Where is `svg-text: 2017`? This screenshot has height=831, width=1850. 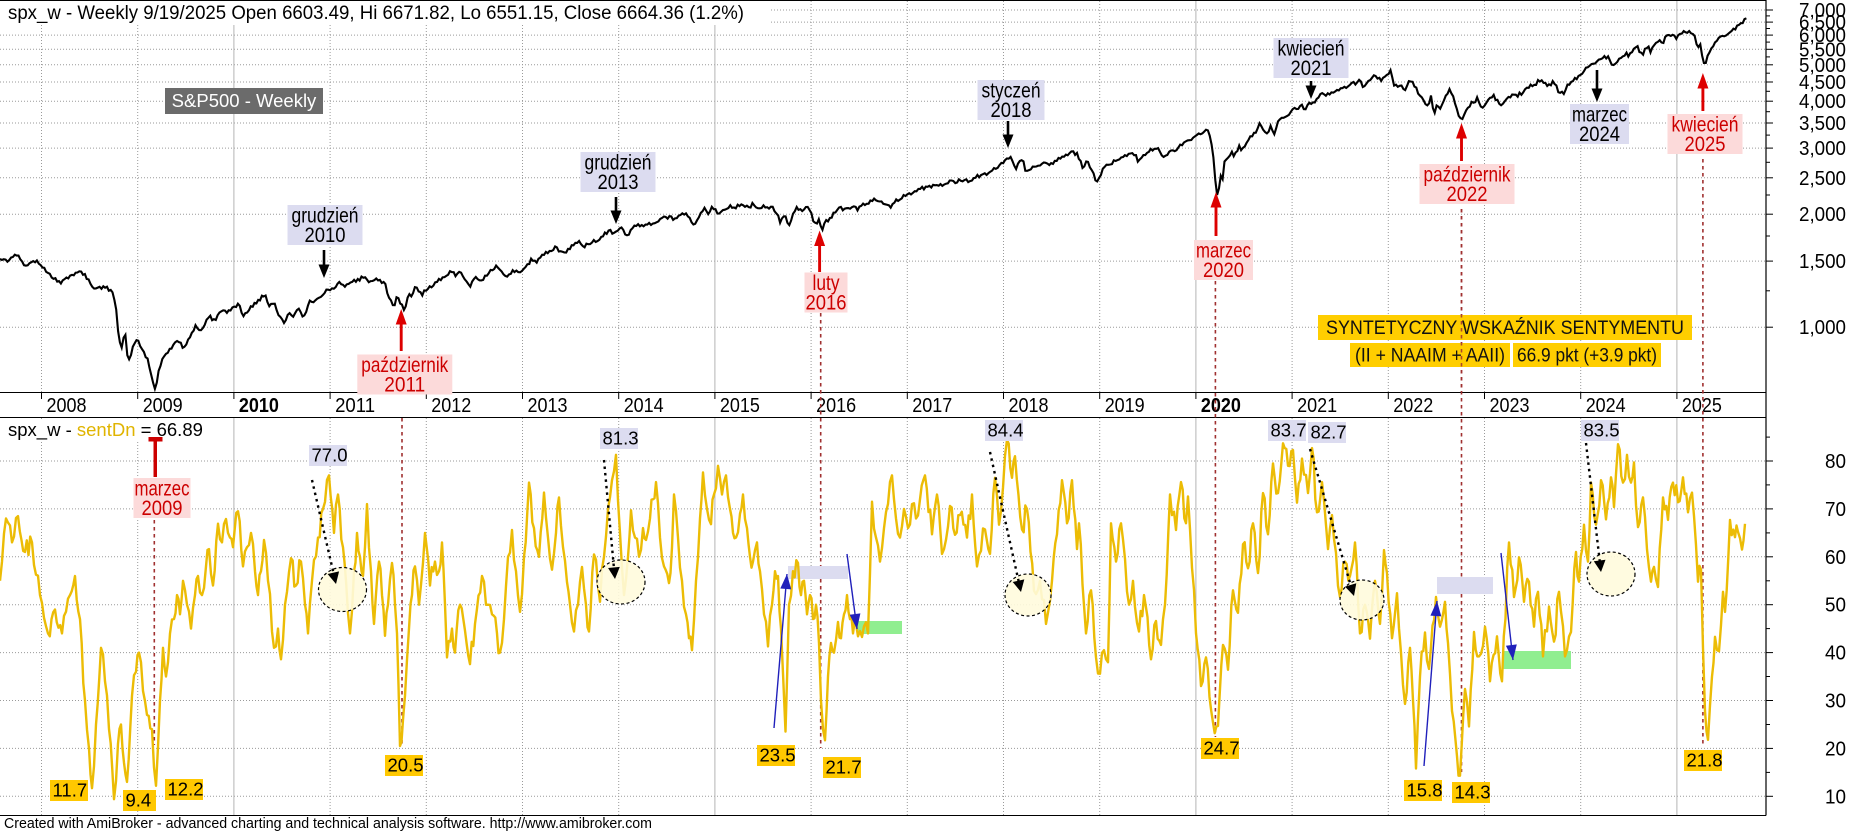
svg-text: 2017 is located at coordinates (932, 406).